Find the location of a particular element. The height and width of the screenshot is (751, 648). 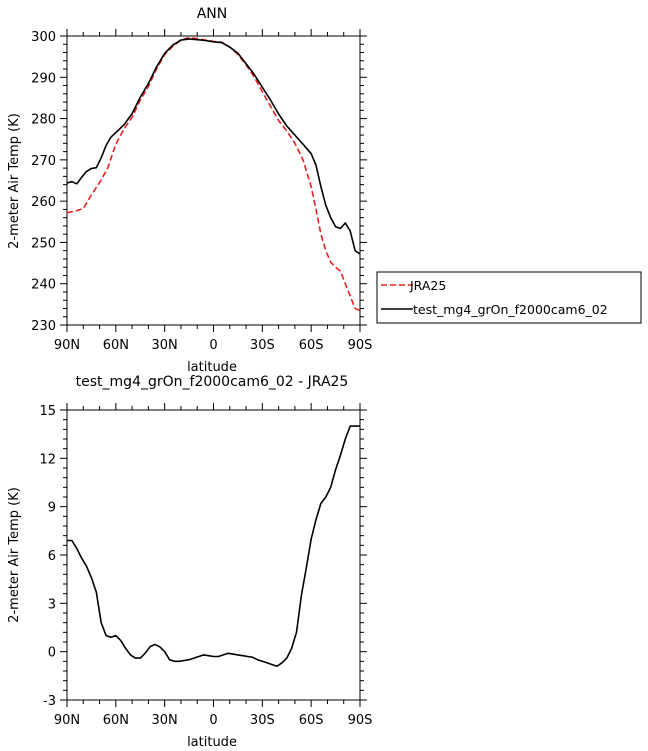

y-tick-label: 9 is located at coordinates (52, 508).